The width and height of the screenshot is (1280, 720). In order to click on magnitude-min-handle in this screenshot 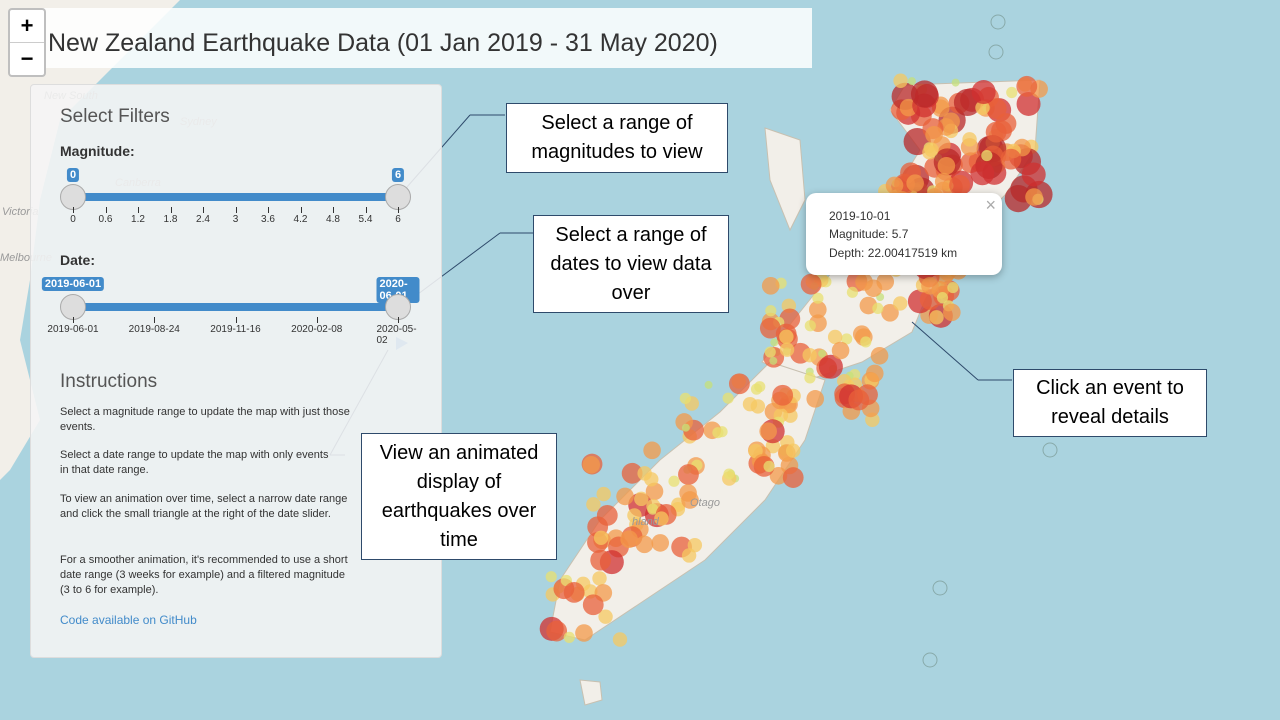, I will do `click(73, 197)`.